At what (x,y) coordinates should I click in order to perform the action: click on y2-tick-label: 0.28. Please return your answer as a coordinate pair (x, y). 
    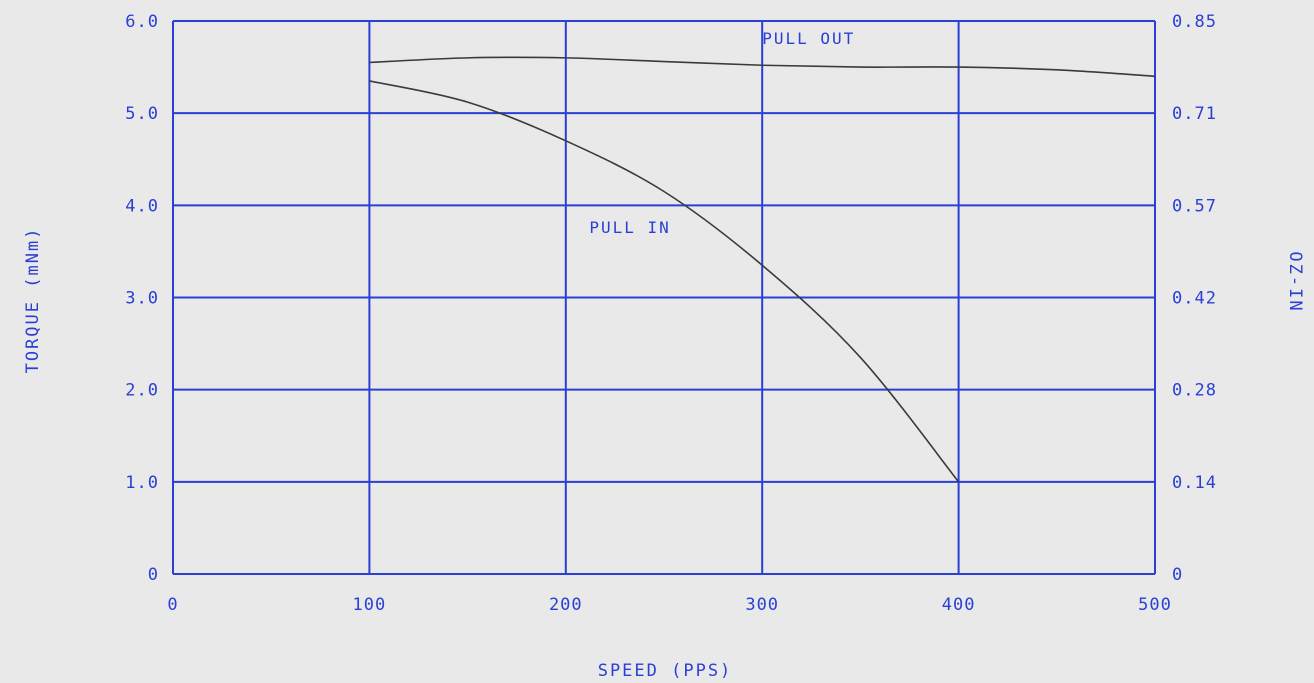
    Looking at the image, I should click on (1194, 391).